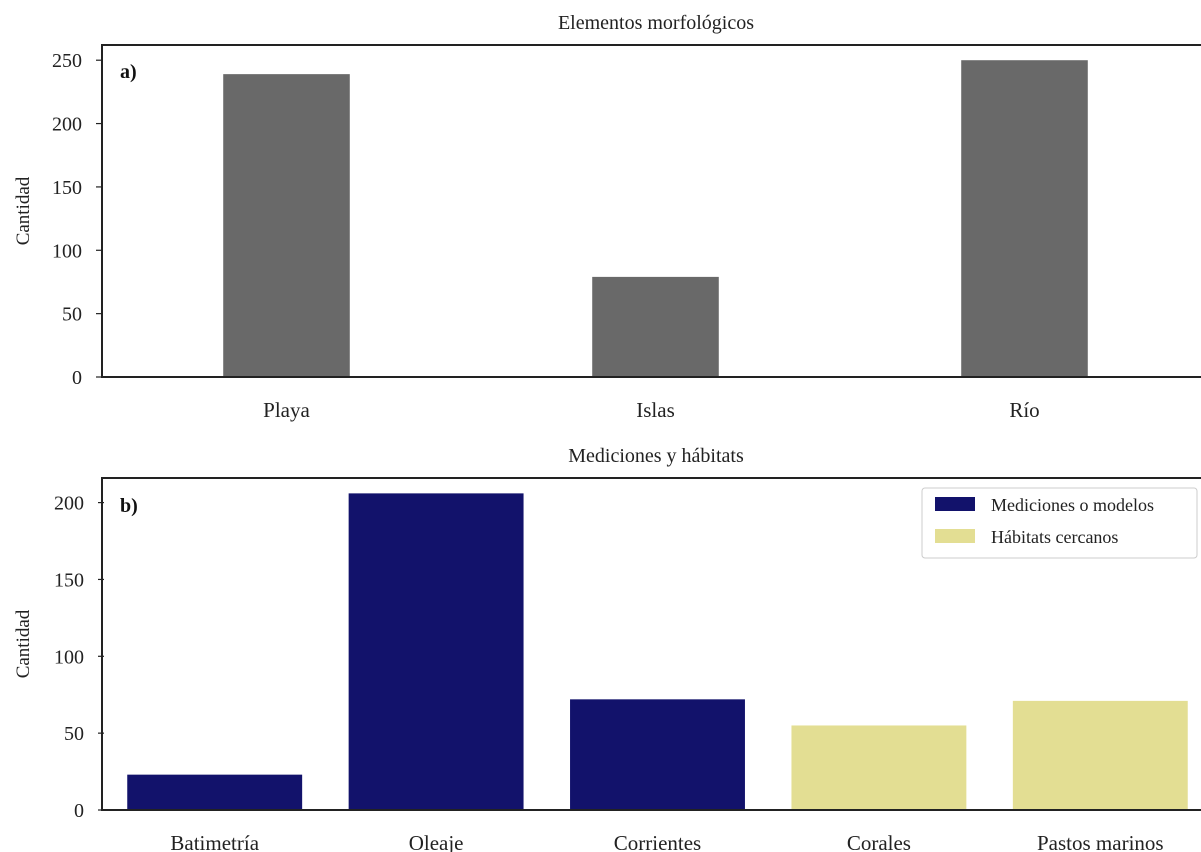 Image resolution: width=1201 pixels, height=852 pixels. I want to click on chart-b-bar-oleaje, so click(436, 651).